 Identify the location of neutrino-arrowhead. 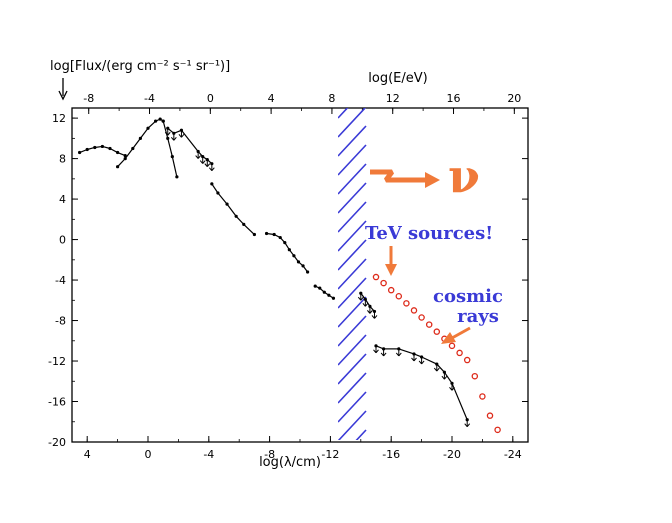
(432, 180).